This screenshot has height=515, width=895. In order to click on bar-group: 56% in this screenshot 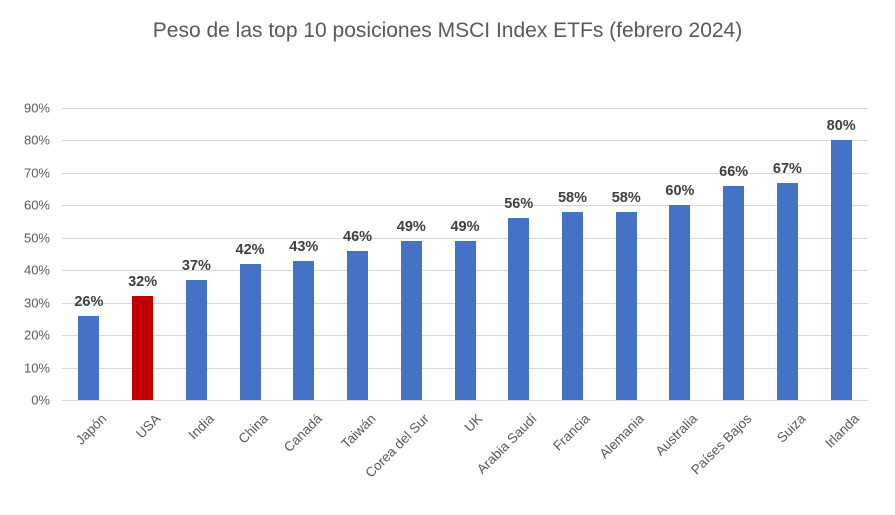, I will do `click(519, 254)`.